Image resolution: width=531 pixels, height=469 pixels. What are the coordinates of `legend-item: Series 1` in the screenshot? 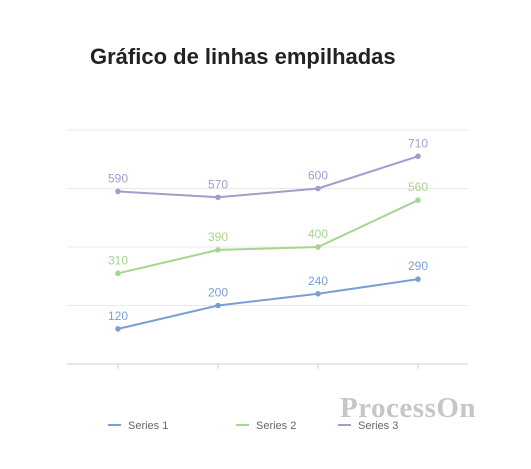 It's located at (138, 426).